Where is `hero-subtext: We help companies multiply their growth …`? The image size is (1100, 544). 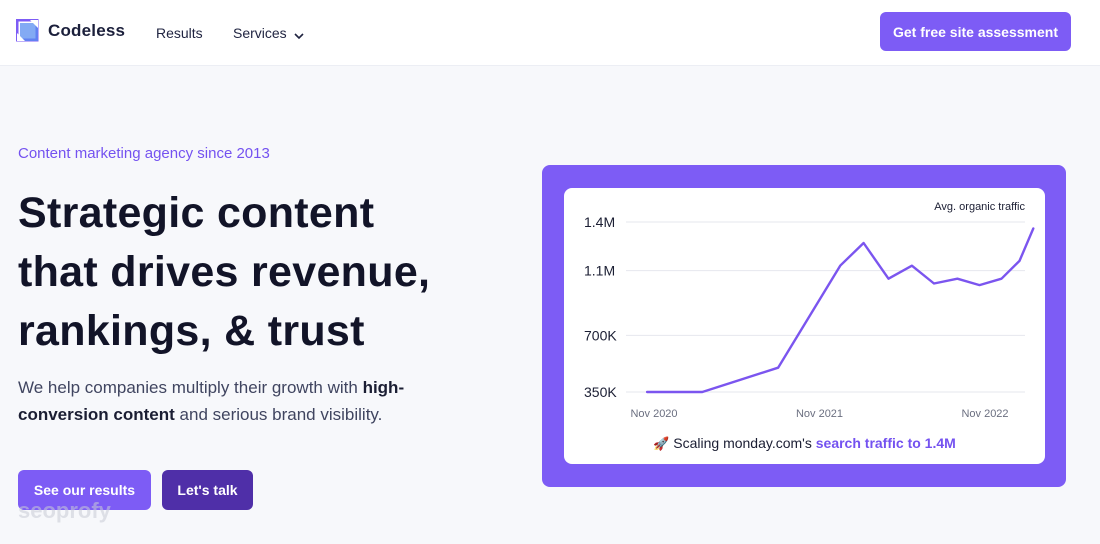 hero-subtext: We help companies multiply their growth … is located at coordinates (238, 401).